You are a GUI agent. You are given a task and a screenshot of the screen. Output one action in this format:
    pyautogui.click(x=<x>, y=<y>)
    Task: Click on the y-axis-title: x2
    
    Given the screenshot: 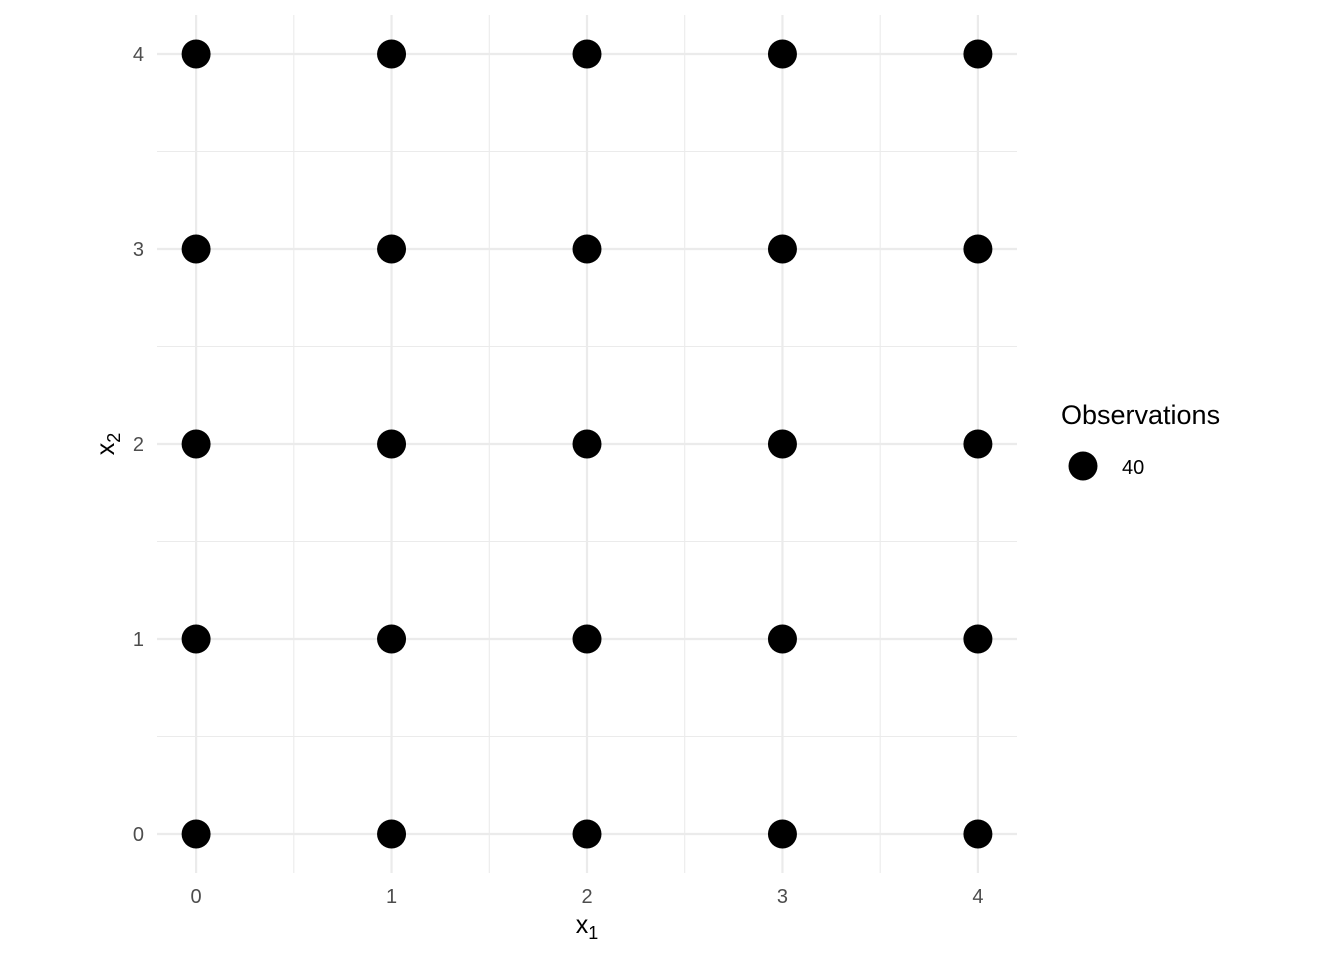 What is the action you would take?
    pyautogui.click(x=108, y=444)
    